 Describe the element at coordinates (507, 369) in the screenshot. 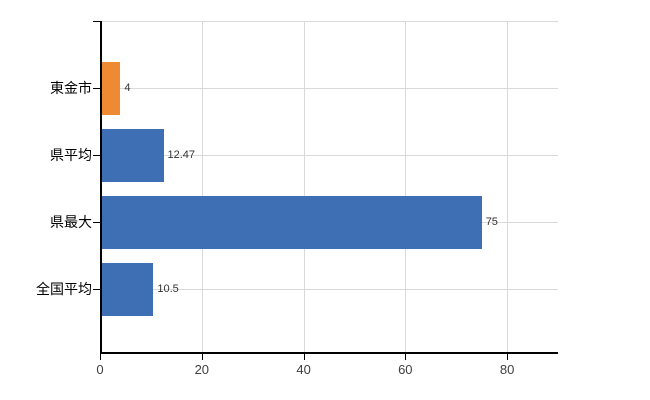

I see `x-tick-label: 80` at that location.